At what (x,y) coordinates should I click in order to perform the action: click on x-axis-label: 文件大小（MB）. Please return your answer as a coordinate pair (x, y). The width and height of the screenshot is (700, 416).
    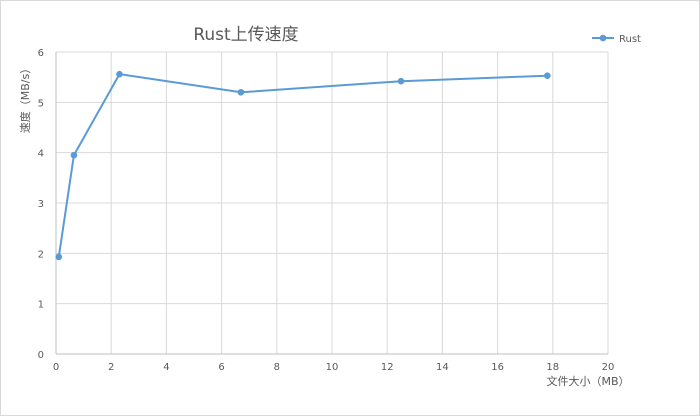
    Looking at the image, I should click on (587, 381).